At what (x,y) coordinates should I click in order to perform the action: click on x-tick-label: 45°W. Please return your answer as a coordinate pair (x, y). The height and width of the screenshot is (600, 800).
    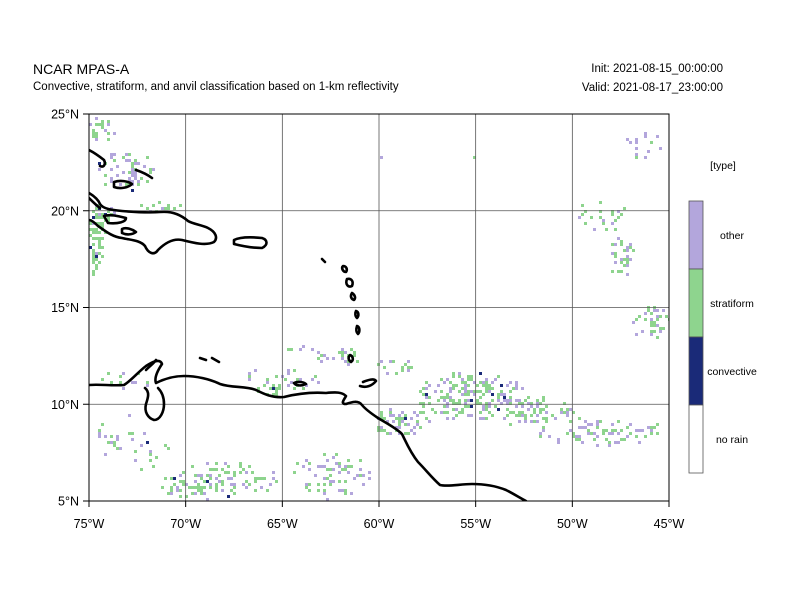
    Looking at the image, I should click on (669, 524).